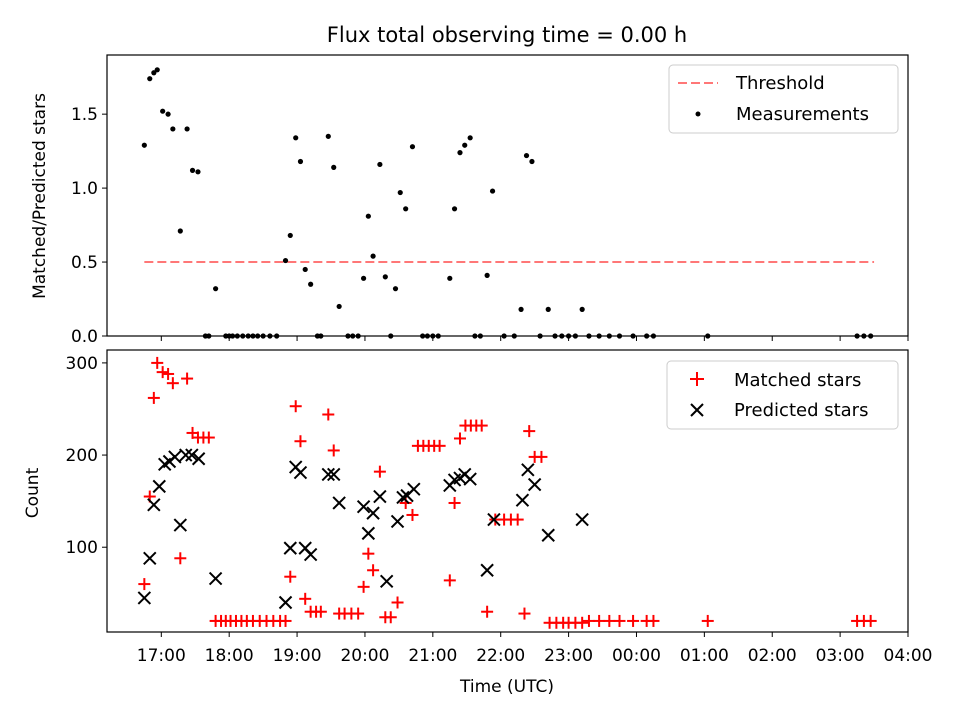 This screenshot has height=720, width=960. I want to click on x-tick-label: 17:00, so click(161, 656).